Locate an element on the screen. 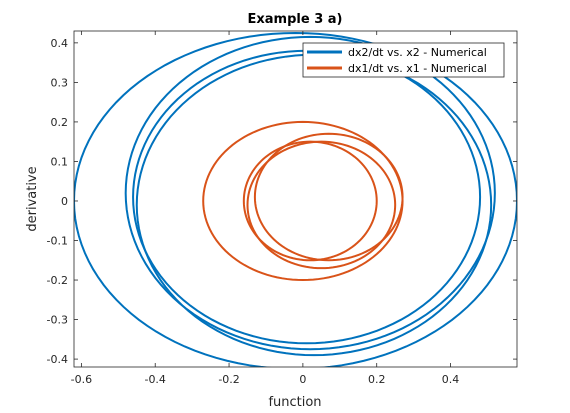  legend-label-series-1: dx2/dt vs. x2 - Numerical is located at coordinates (417, 52).